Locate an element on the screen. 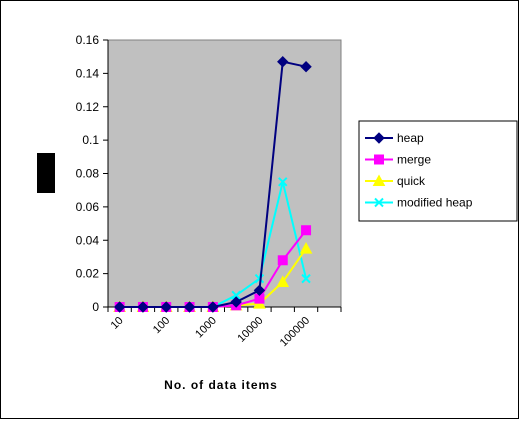 Image resolution: width=519 pixels, height=423 pixels. y-tick-label: 0.06 is located at coordinates (88, 207).